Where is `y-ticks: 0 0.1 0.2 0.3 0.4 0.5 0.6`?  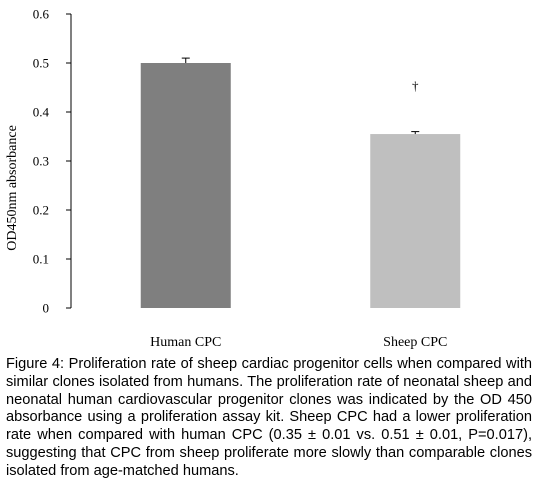 y-ticks: 0 0.1 0.2 0.3 0.4 0.5 0.6 is located at coordinates (52, 161).